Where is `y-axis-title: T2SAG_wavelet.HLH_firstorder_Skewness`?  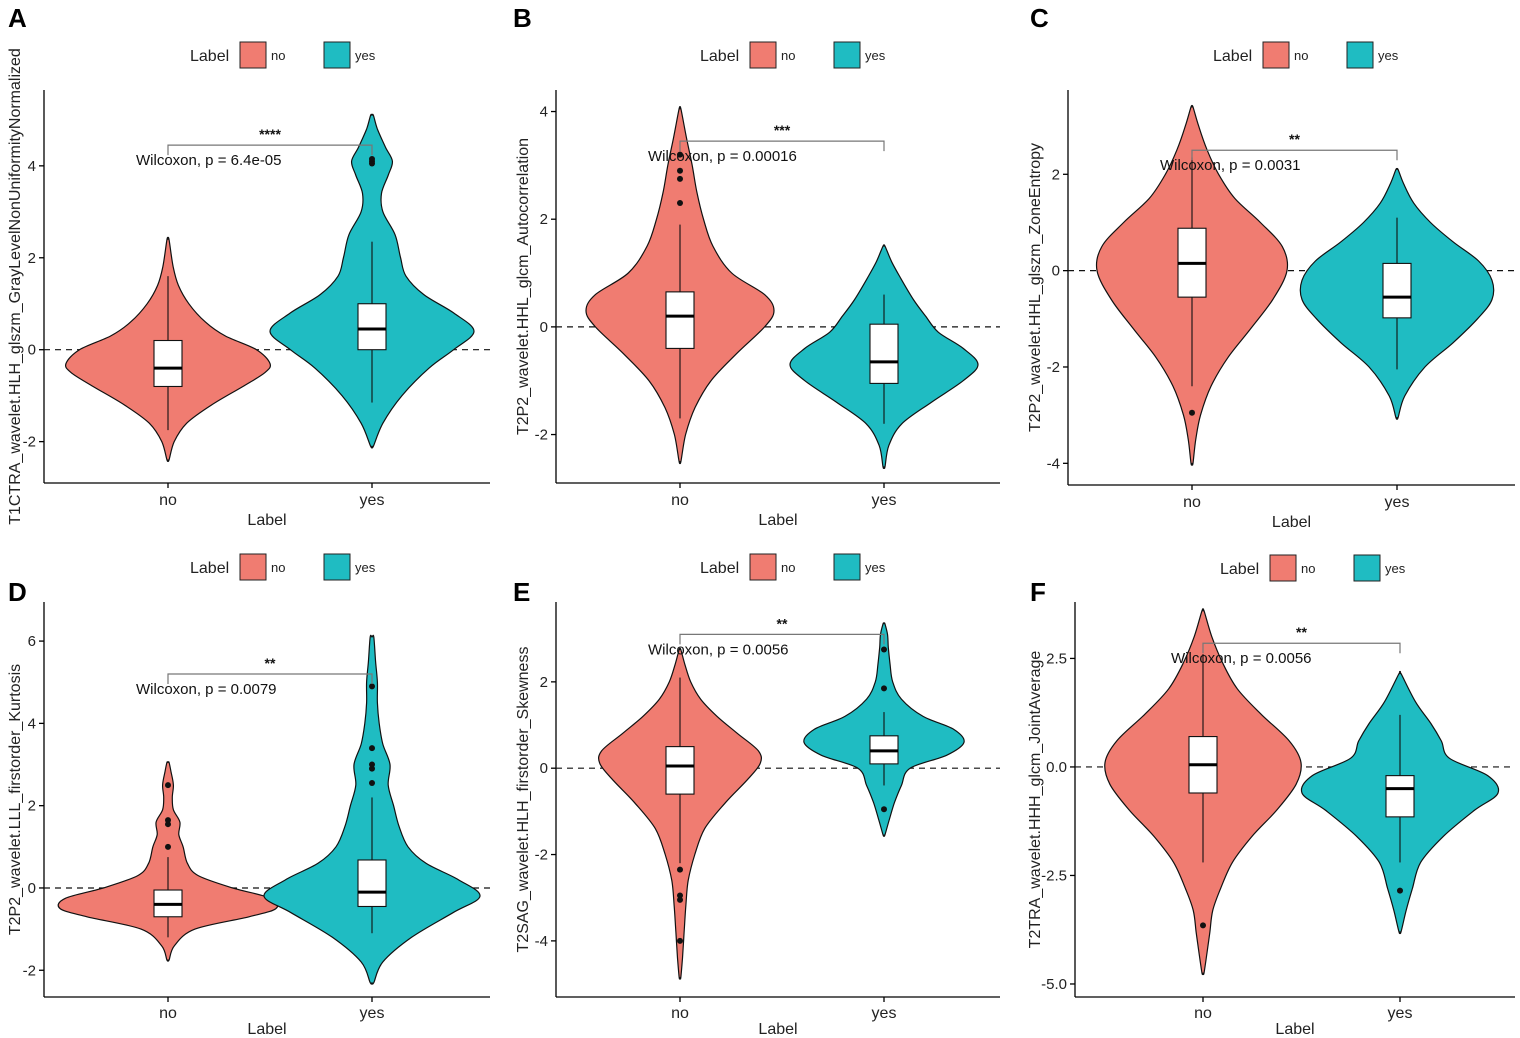
y-axis-title: T2SAG_wavelet.HLH_firstorder_Skewness is located at coordinates (523, 800).